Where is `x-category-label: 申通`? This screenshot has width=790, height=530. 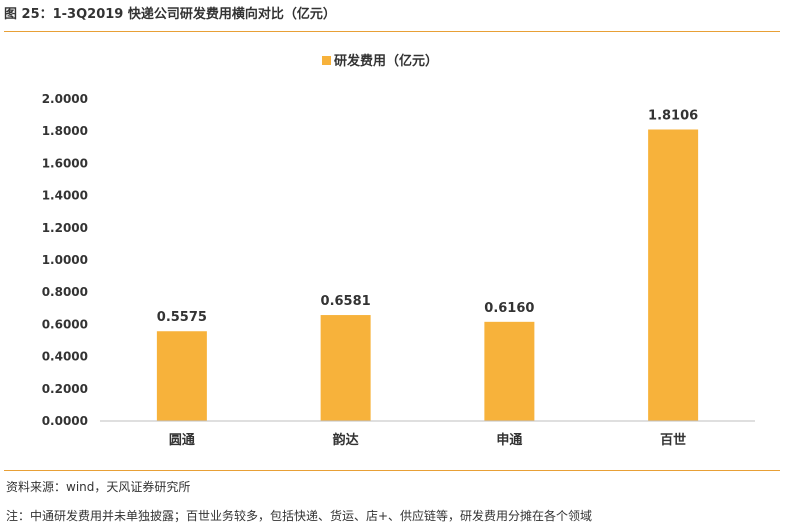 x-category-label: 申通 is located at coordinates (509, 440).